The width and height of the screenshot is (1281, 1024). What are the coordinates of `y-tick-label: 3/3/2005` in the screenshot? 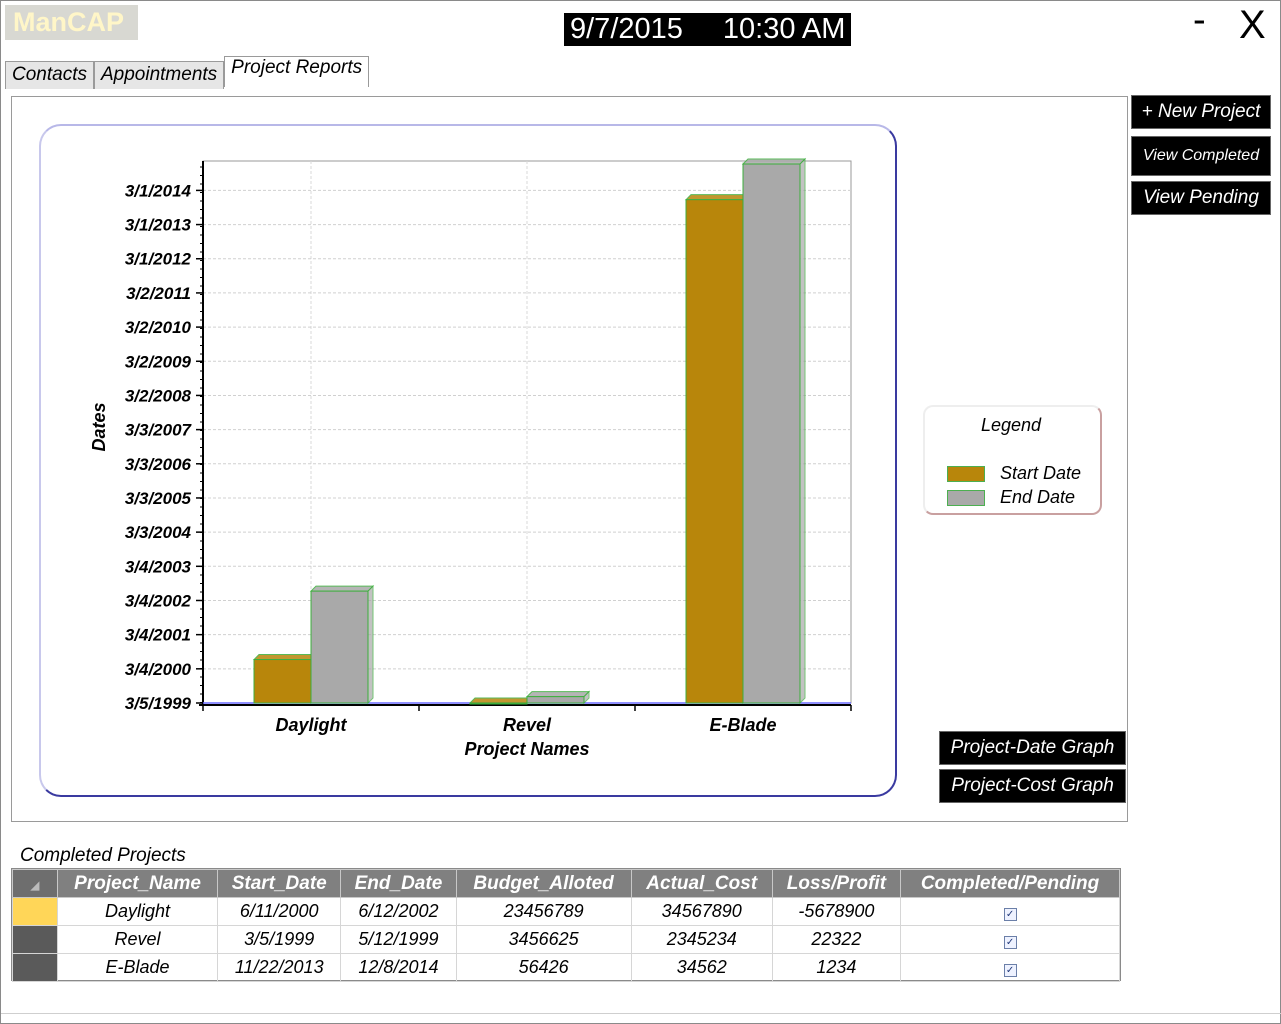 It's located at (158, 498).